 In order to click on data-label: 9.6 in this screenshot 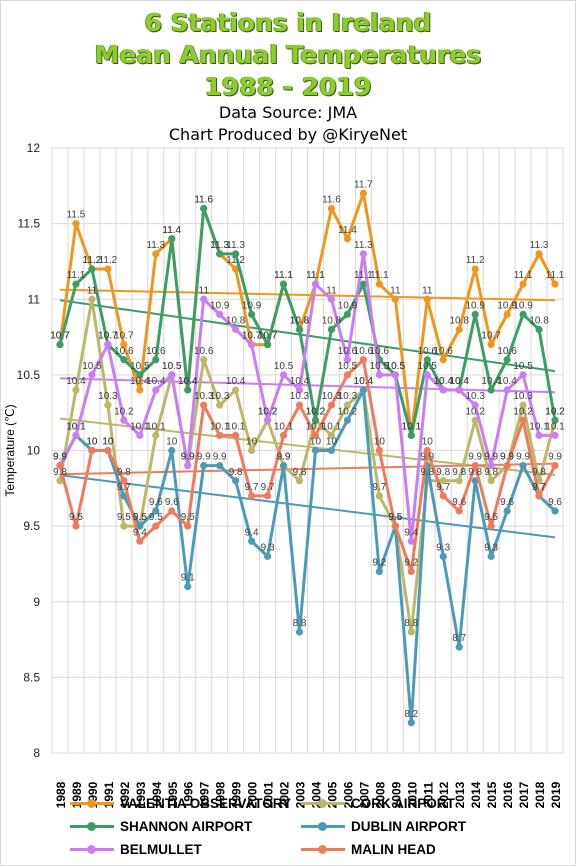, I will do `click(156, 502)`.